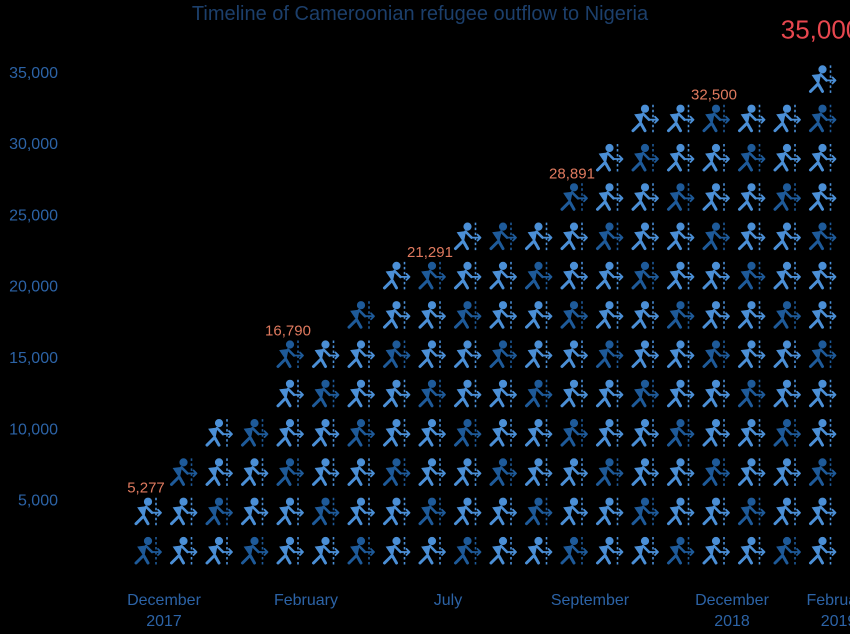  Describe the element at coordinates (430, 252) in the screenshot. I see `data-label: 21,291` at that location.